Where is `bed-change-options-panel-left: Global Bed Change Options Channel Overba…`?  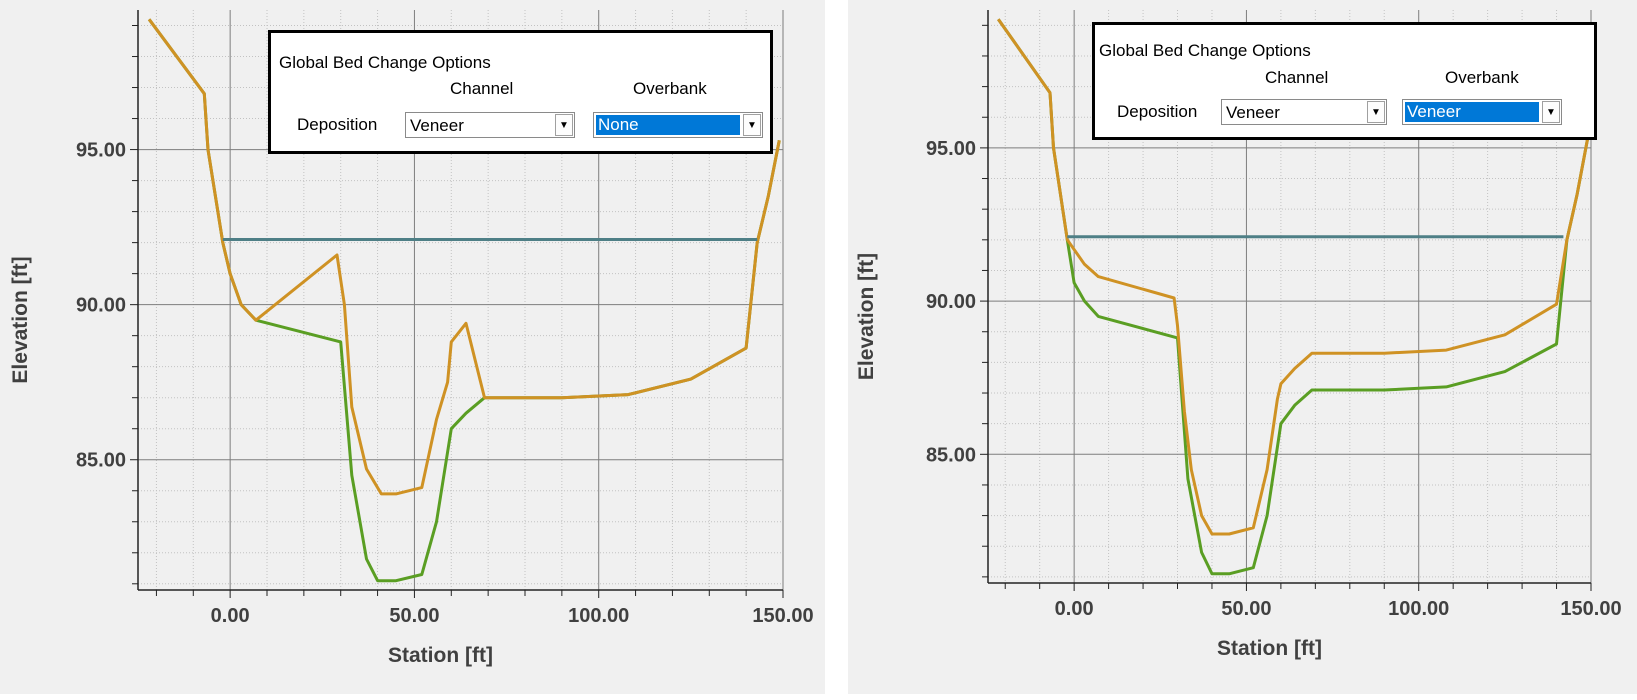 bed-change-options-panel-left: Global Bed Change Options Channel Overba… is located at coordinates (520, 92).